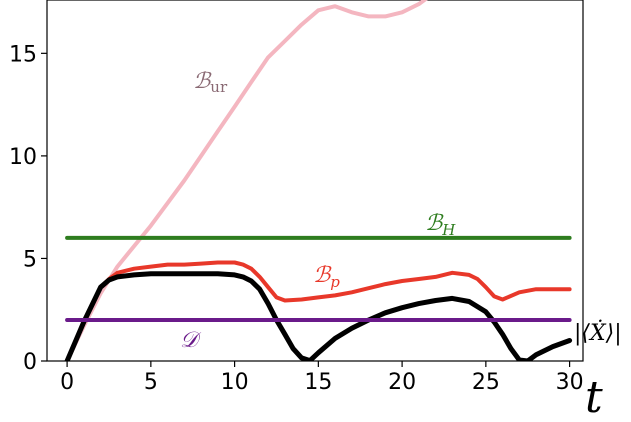  Describe the element at coordinates (67, 382) in the screenshot. I see `x-tick-label: 0` at that location.